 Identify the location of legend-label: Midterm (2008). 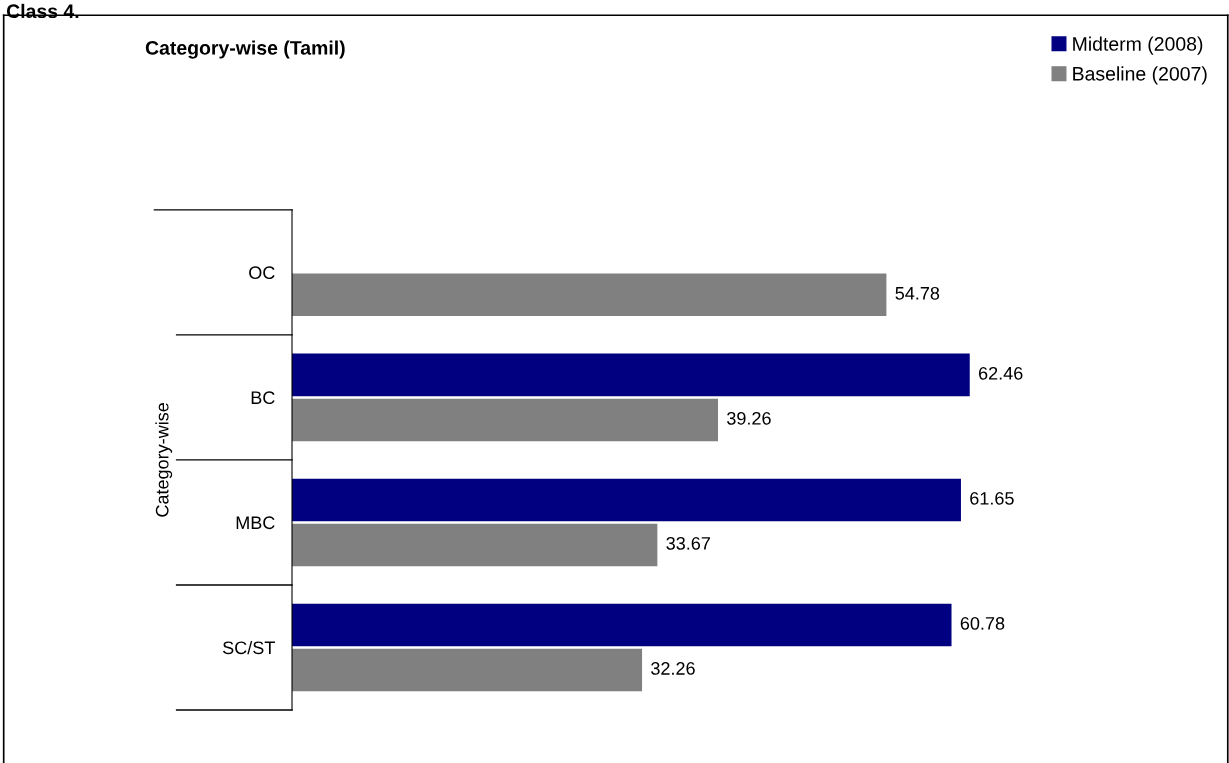
(1138, 45).